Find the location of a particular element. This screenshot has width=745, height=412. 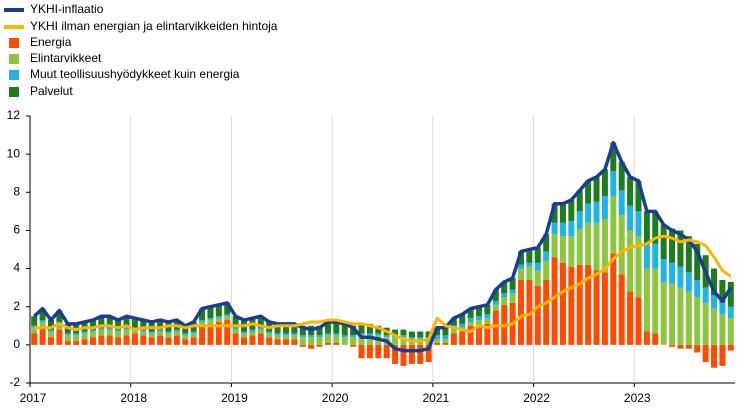

y-tick-label: 4 is located at coordinates (16, 268).